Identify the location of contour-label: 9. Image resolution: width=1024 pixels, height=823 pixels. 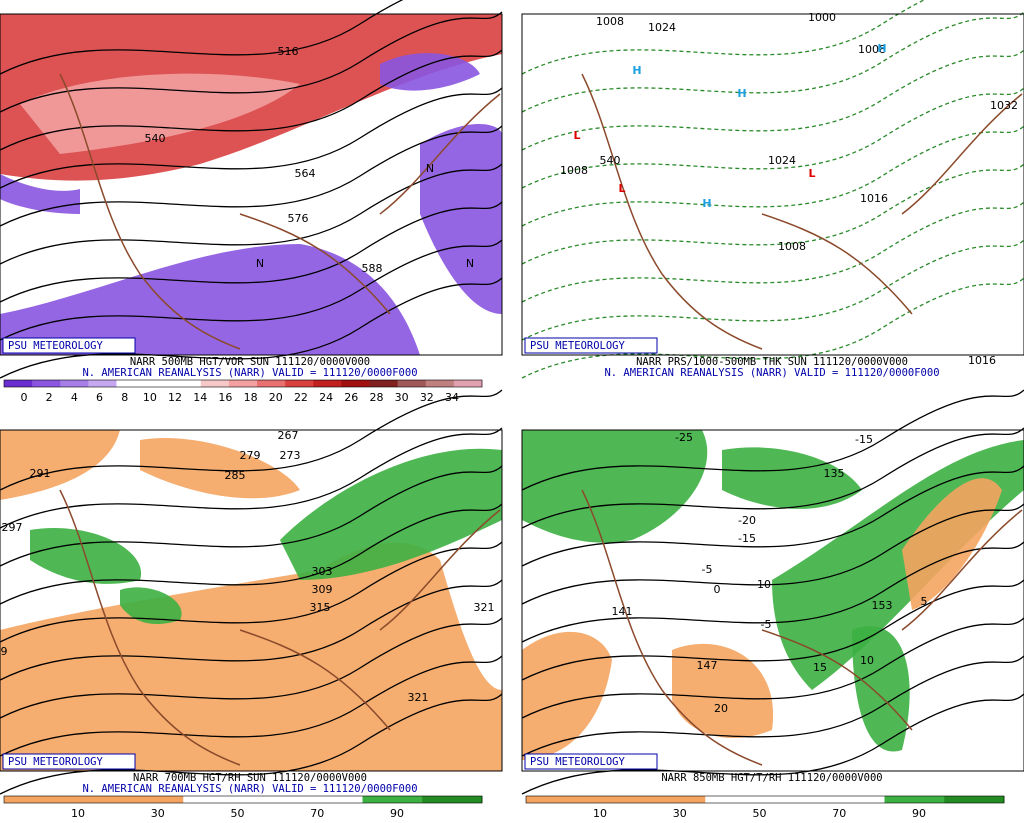
(4, 651).